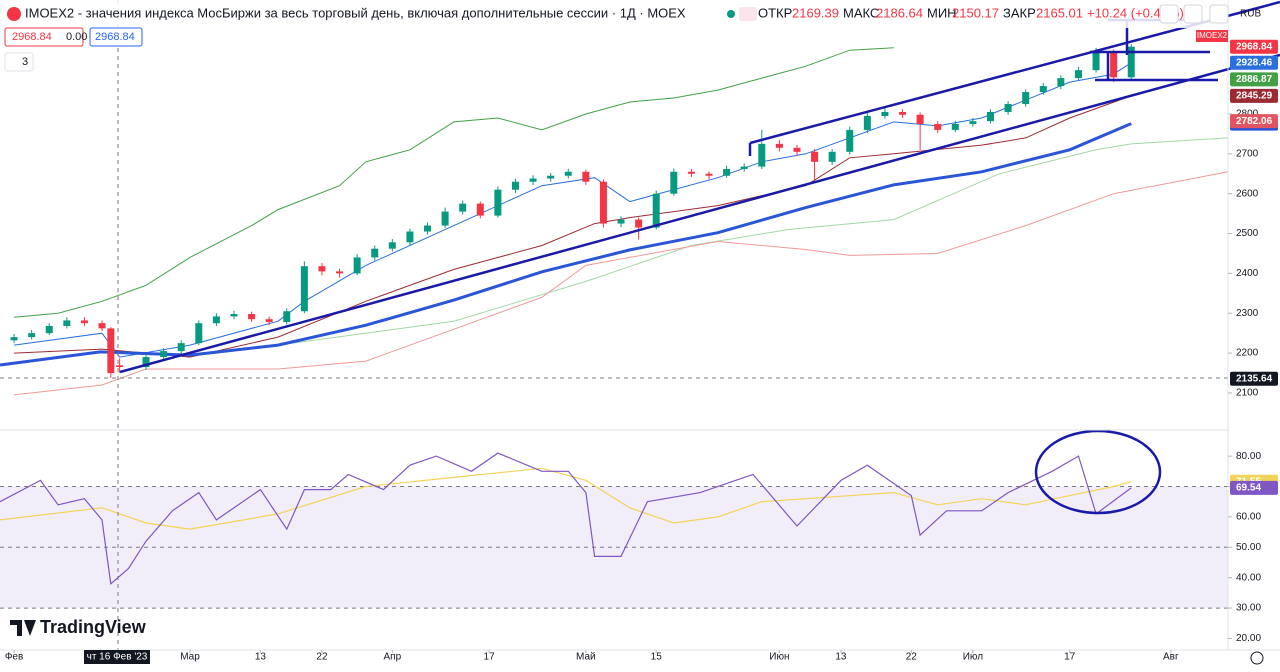 This screenshot has width=1280, height=672. Describe the element at coordinates (1247, 313) in the screenshot. I see `y-tick-label: 2300` at that location.